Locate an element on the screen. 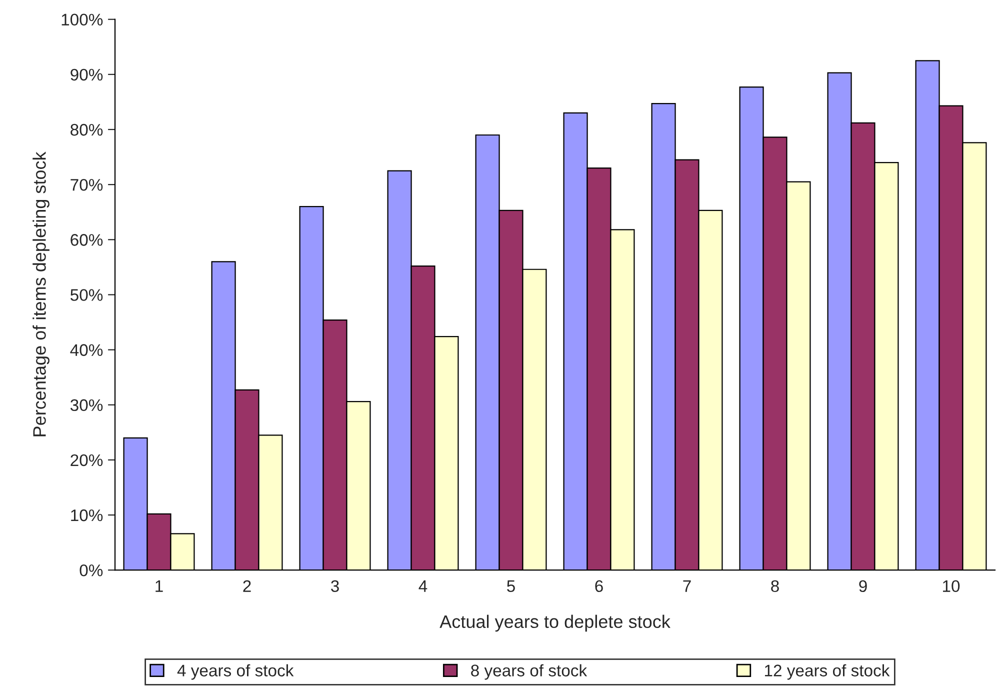 This screenshot has width=1000, height=691. x-tick-label: 7 is located at coordinates (687, 586).